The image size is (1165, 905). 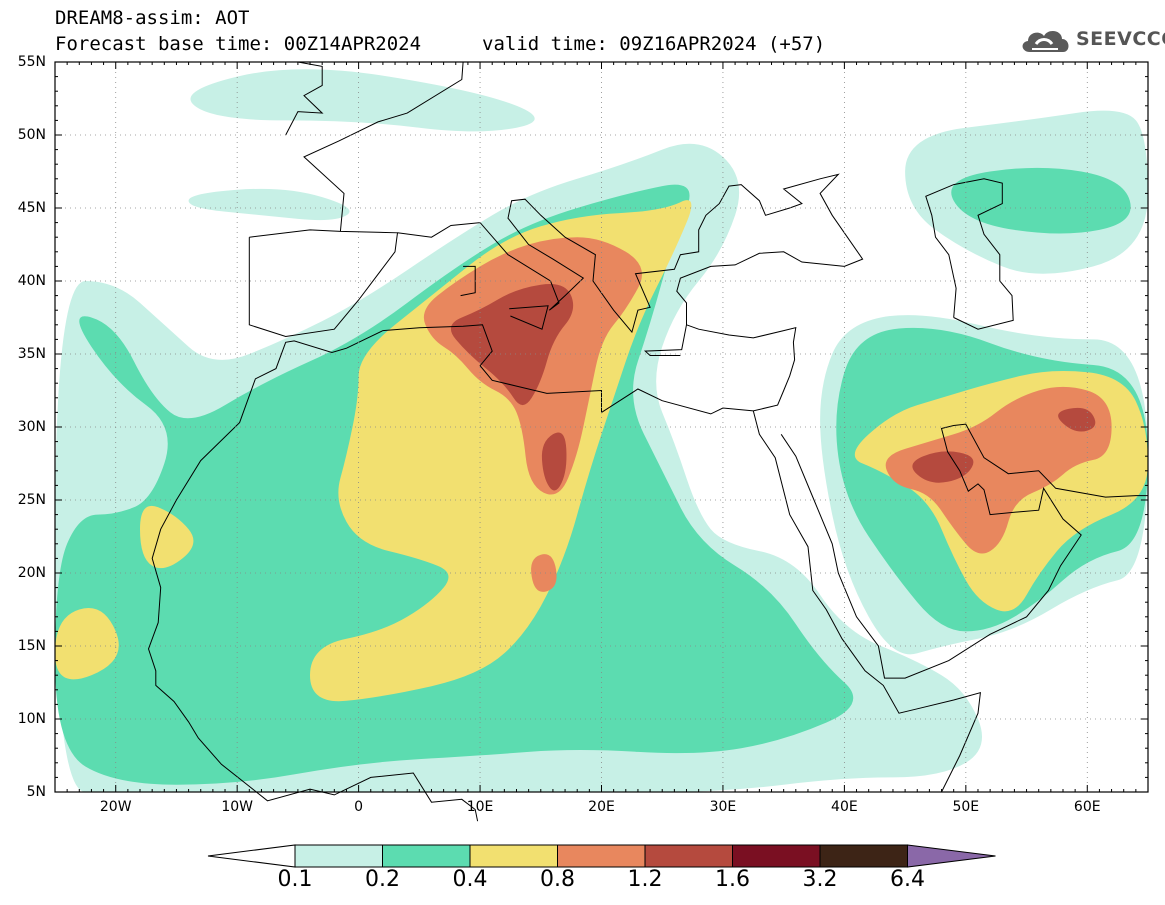 I want to click on colorbar-label: 1.2, so click(x=645, y=879).